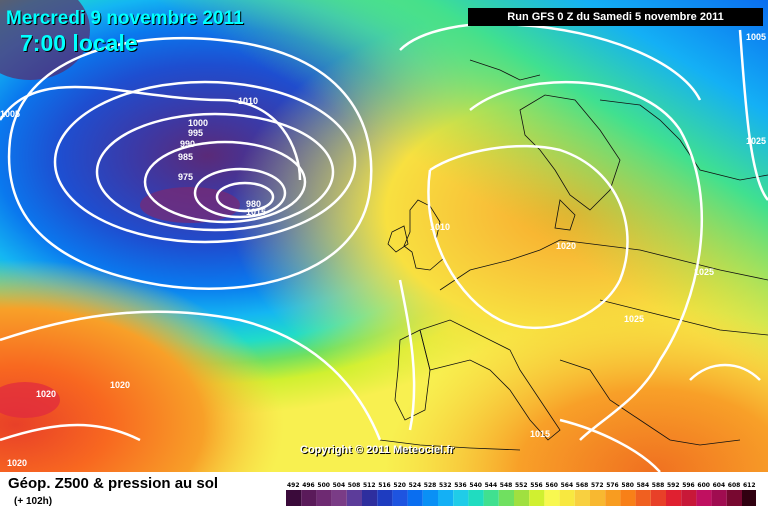 This screenshot has height=512, width=768. Describe the element at coordinates (491, 485) in the screenshot. I see `scale-label: 544` at that location.